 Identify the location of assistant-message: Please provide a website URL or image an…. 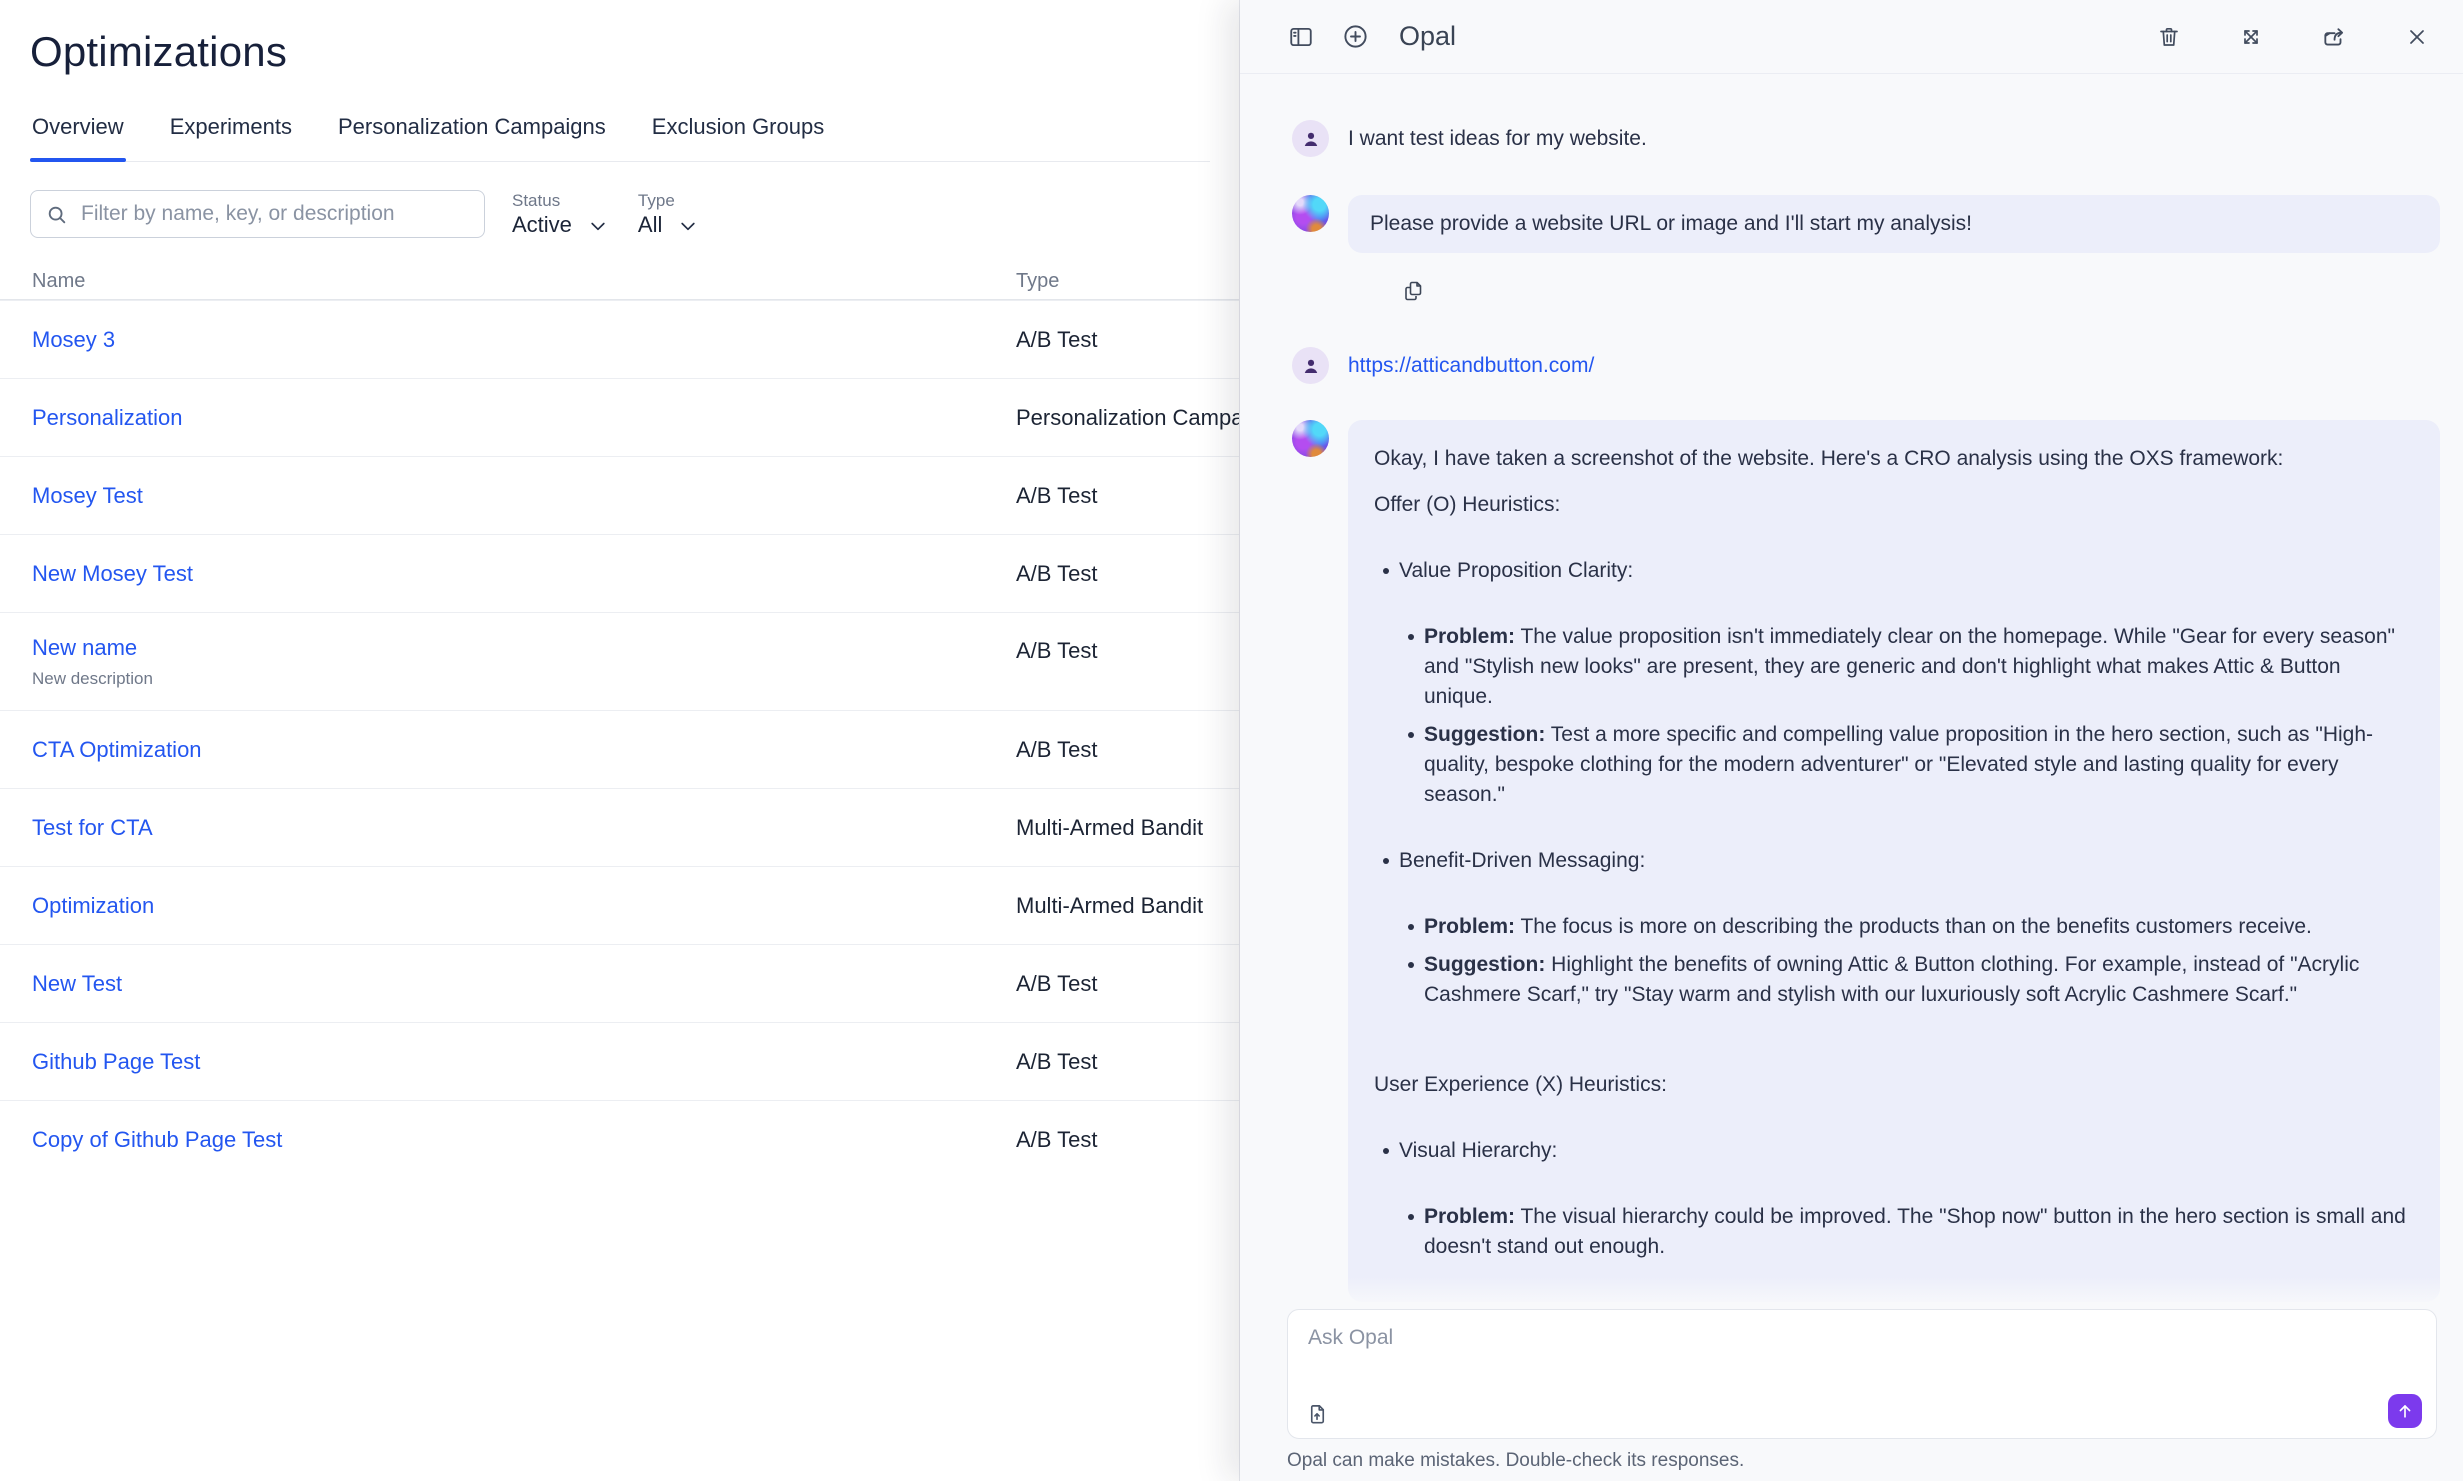
(1866, 224).